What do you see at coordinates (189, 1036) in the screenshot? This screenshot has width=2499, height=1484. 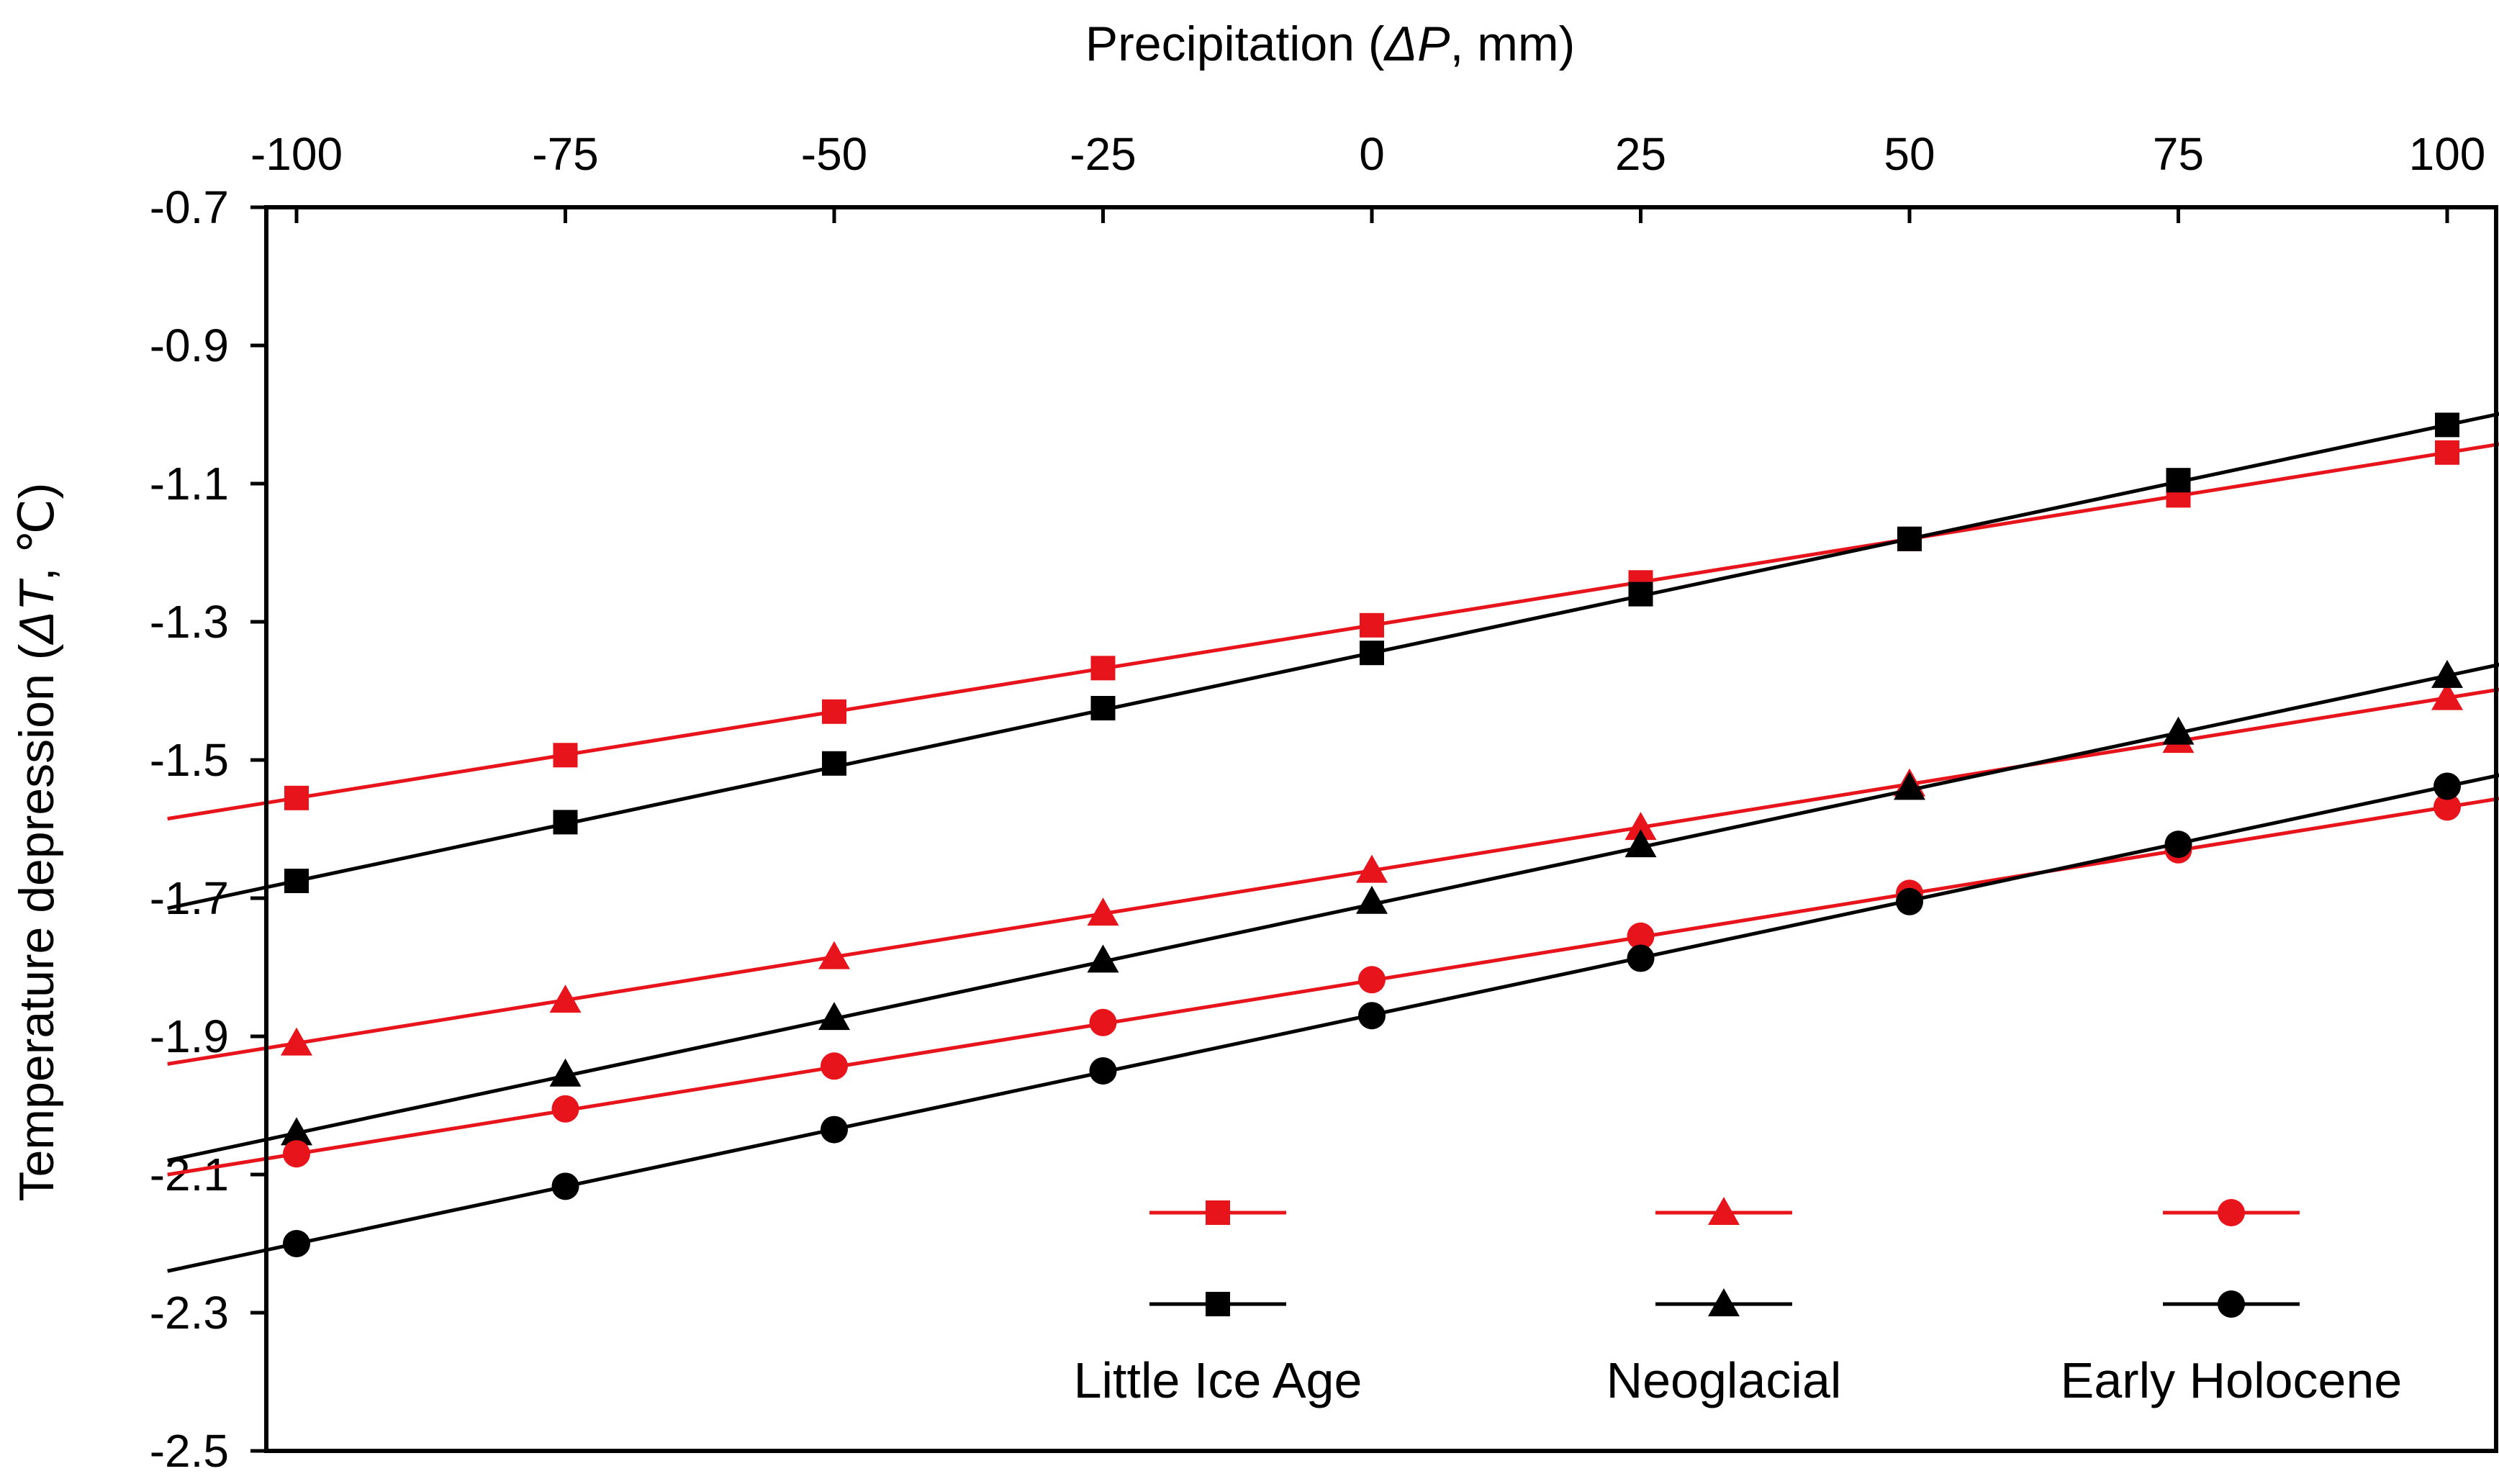 I see `y-tick-label: -1.9` at bounding box center [189, 1036].